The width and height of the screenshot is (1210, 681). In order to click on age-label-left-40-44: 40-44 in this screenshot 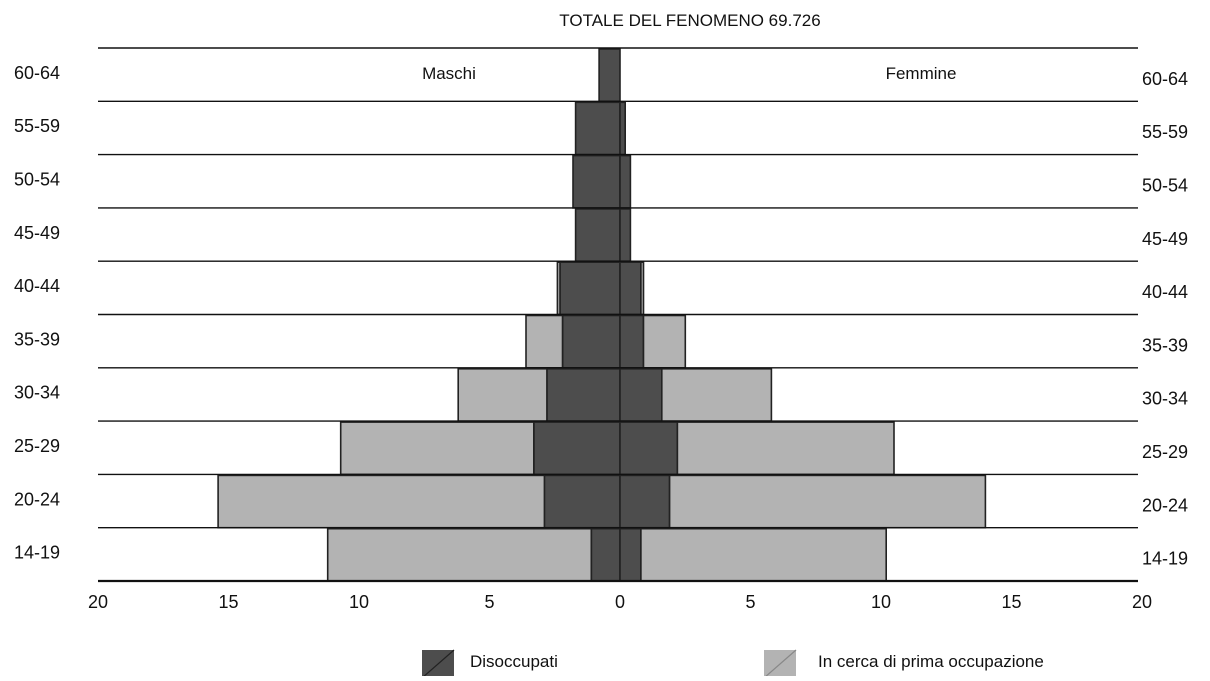, I will do `click(37, 286)`.